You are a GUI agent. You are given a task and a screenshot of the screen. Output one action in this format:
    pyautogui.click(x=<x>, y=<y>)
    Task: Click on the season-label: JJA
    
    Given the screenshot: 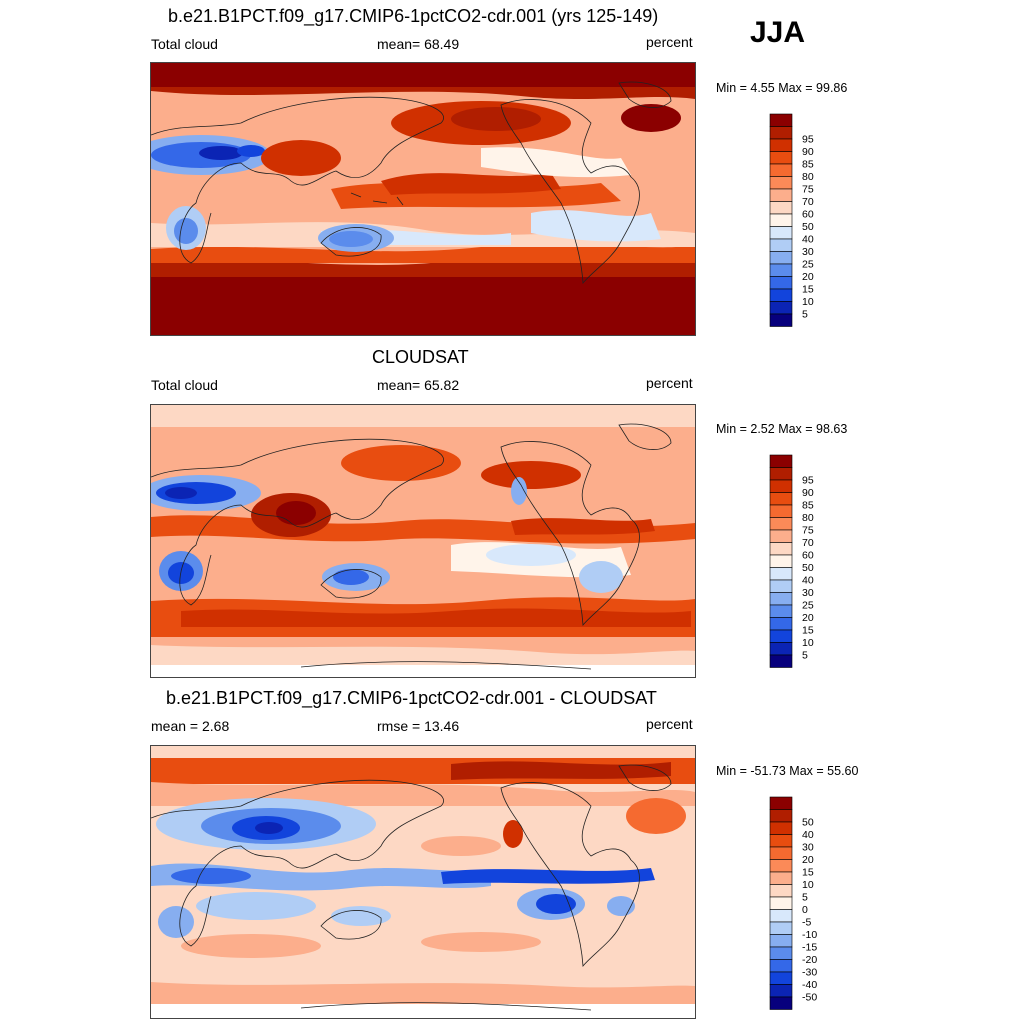 What is the action you would take?
    pyautogui.click(x=778, y=32)
    